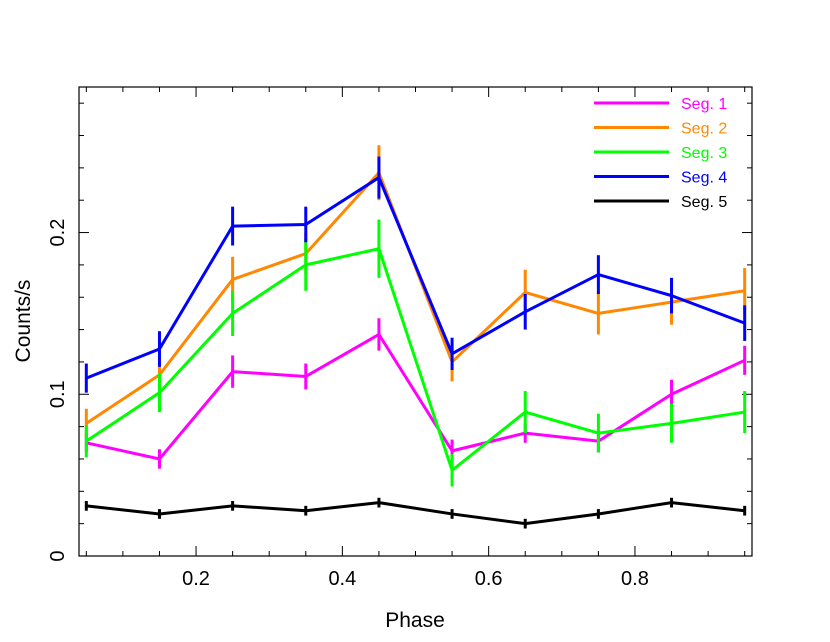  What do you see at coordinates (58, 555) in the screenshot?
I see `y-tick-label: 0` at bounding box center [58, 555].